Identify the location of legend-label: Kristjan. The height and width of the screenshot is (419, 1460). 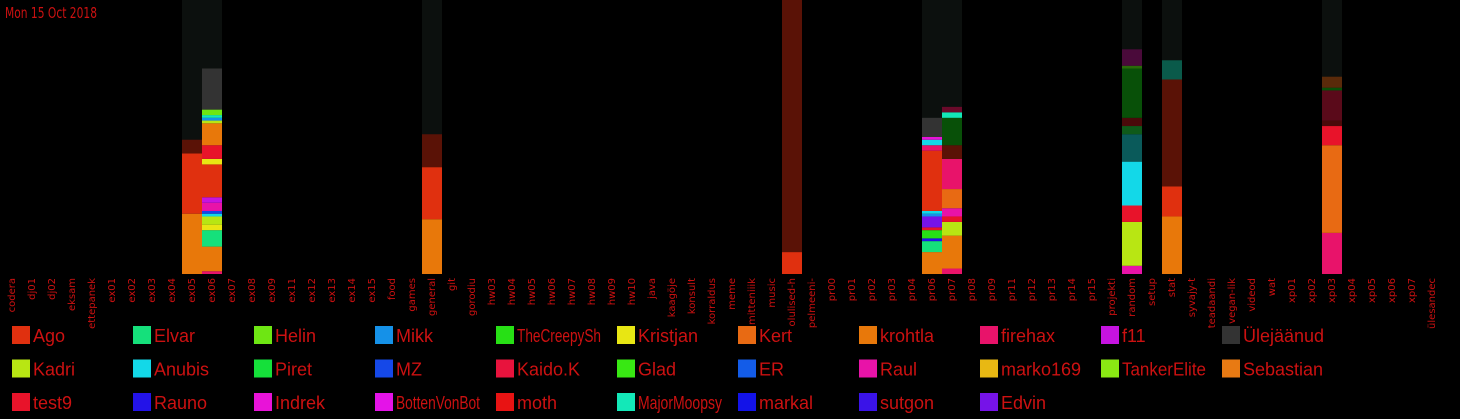
(668, 336).